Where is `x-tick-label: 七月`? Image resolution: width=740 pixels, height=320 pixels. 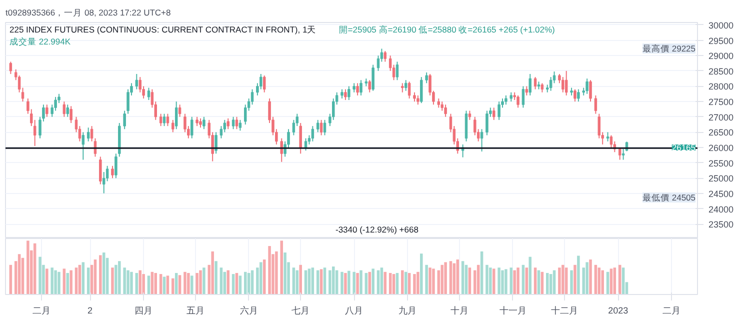 x-tick-label: 七月 is located at coordinates (301, 311).